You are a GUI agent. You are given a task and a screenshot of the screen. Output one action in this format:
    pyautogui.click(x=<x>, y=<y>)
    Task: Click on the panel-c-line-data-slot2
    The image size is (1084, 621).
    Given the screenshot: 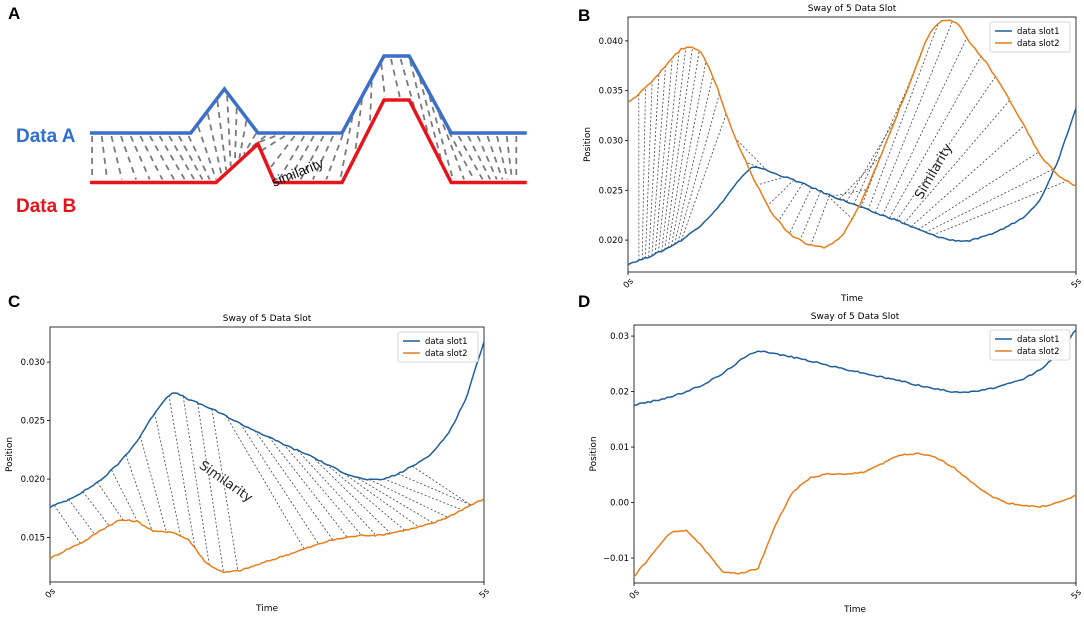 What is the action you would take?
    pyautogui.click(x=267, y=535)
    